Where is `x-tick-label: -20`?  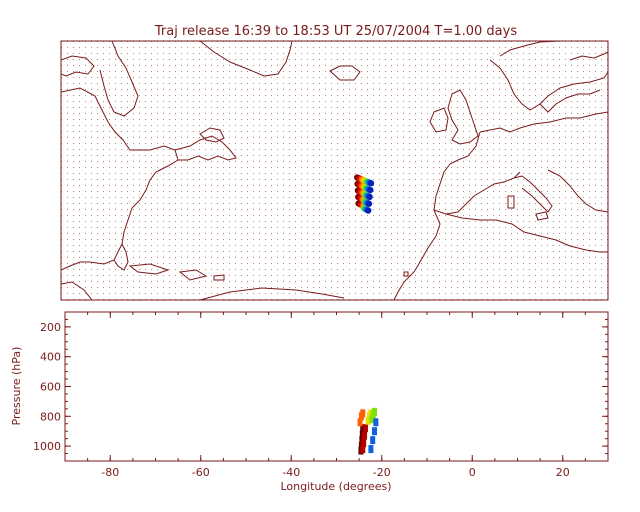 x-tick-label: -20 is located at coordinates (382, 472).